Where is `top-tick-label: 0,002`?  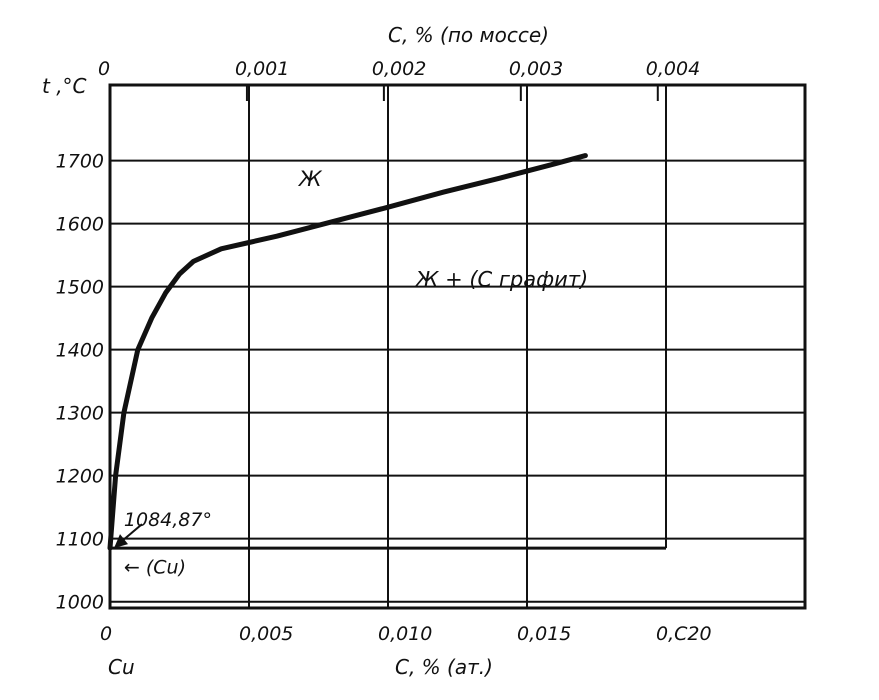 top-tick-label: 0,002 is located at coordinates (399, 69).